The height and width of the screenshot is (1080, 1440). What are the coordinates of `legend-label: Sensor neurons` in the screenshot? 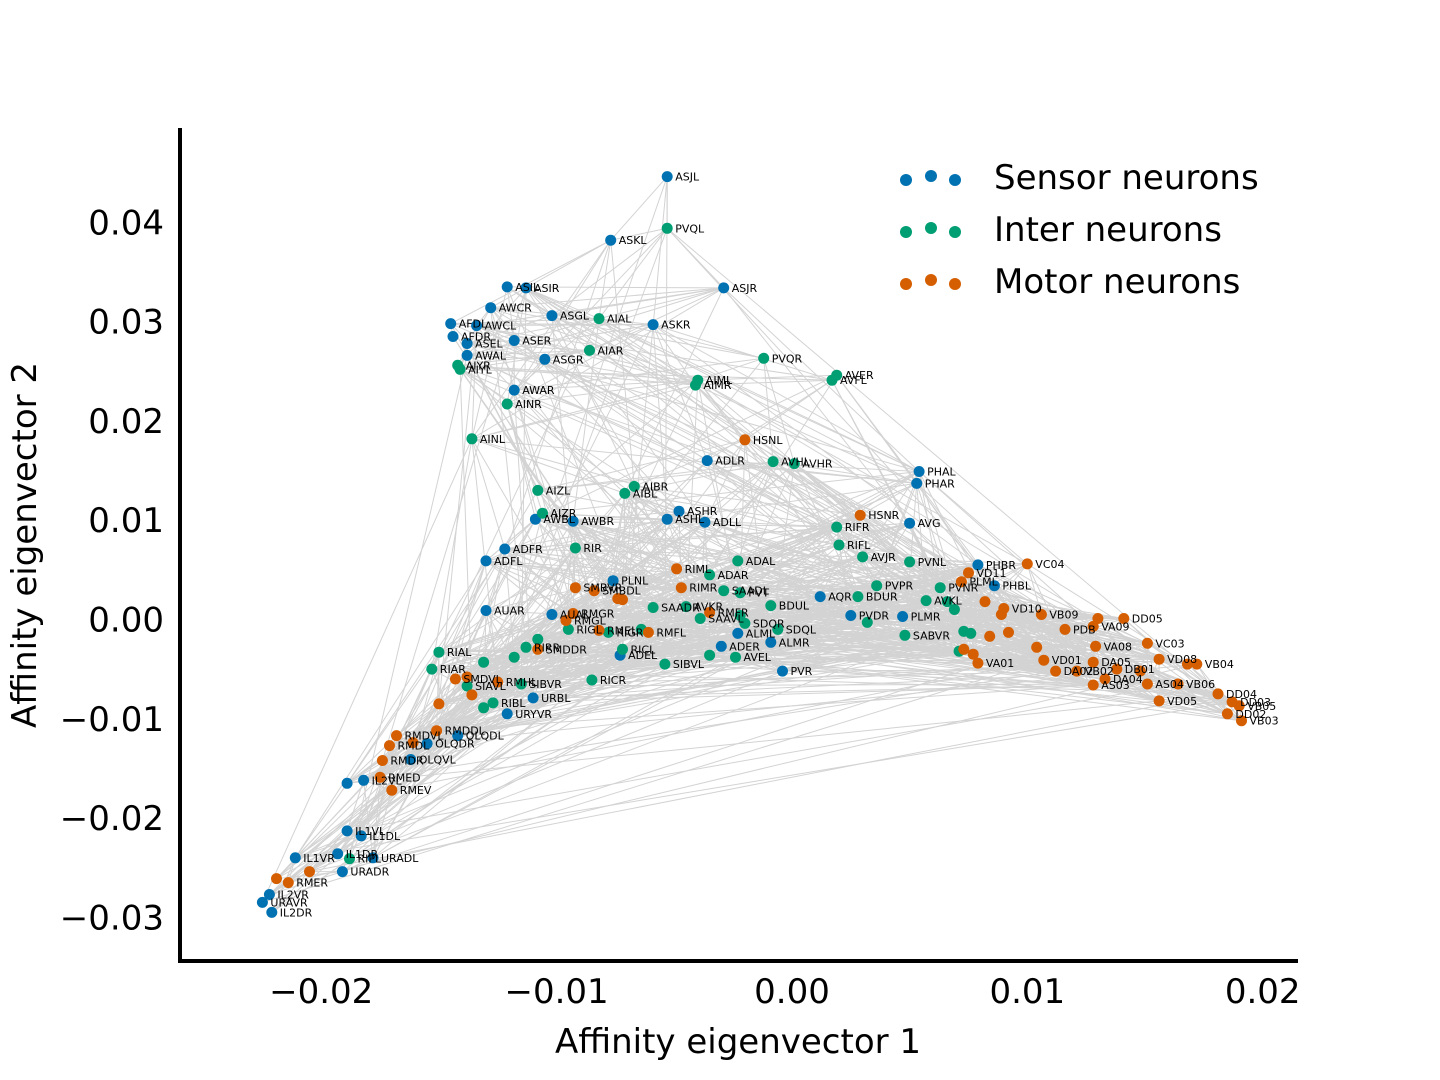 It's located at (1126, 178).